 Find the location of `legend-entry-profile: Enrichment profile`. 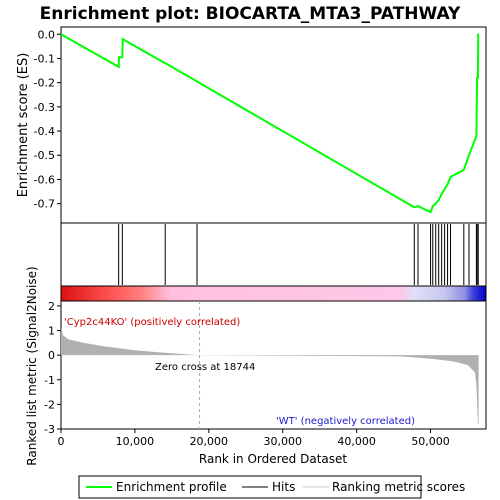

legend-entry-profile: Enrichment profile is located at coordinates (171, 487).